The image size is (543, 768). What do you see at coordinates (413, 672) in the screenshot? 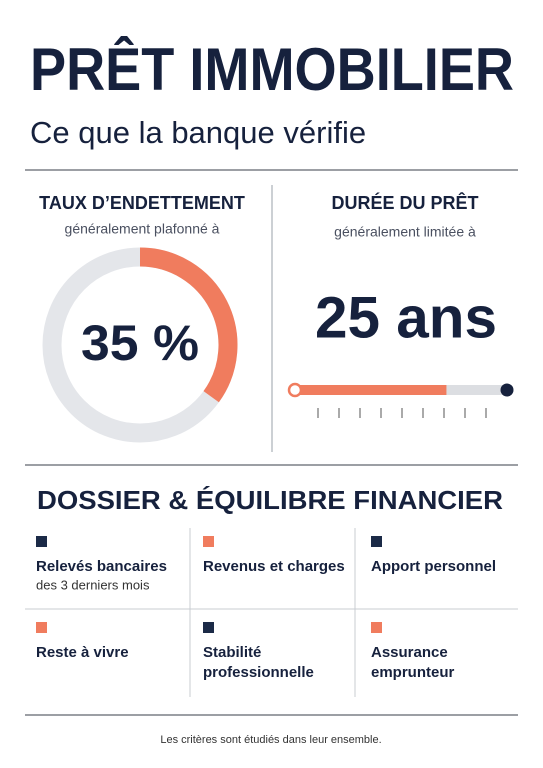
I see `item-title: emprunteur` at bounding box center [413, 672].